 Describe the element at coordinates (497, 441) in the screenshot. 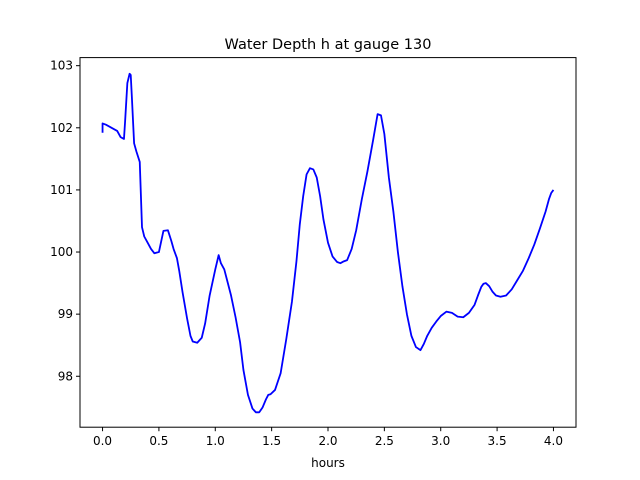

I see `x-tick-label: 3.5` at that location.